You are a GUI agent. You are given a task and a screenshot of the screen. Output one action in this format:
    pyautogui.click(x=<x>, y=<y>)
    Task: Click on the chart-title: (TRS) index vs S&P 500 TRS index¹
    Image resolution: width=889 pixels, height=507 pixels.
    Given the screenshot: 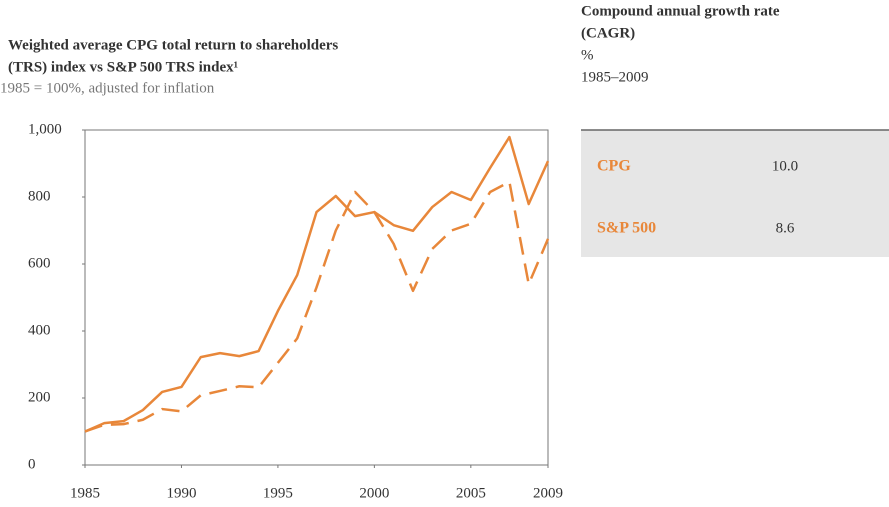 What is the action you would take?
    pyautogui.click(x=123, y=67)
    